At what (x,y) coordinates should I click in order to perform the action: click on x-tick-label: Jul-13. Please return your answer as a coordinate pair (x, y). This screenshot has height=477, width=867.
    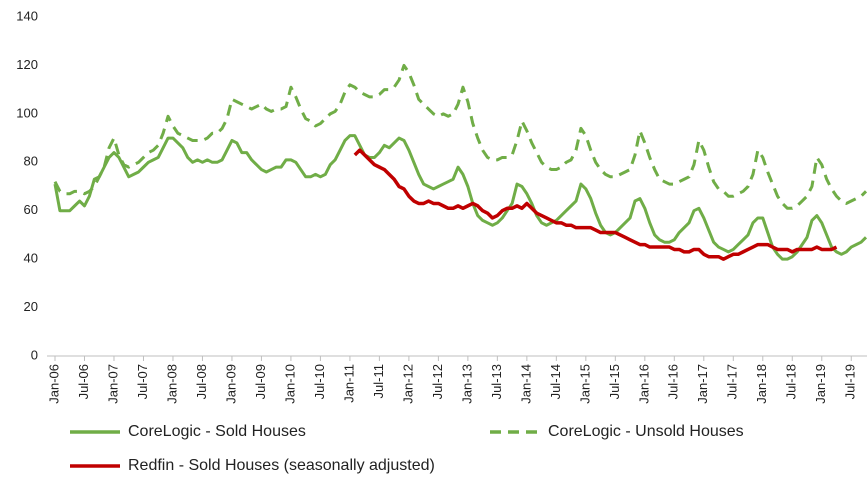
    Looking at the image, I should click on (496, 381).